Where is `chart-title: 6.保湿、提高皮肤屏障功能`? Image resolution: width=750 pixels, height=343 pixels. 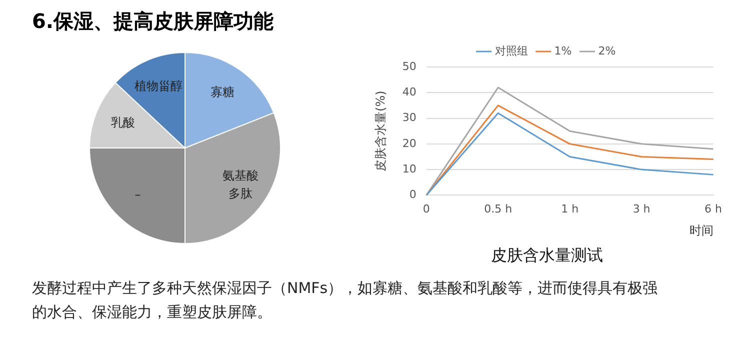 chart-title: 6.保湿、提高皮肤屏障功能 is located at coordinates (153, 21).